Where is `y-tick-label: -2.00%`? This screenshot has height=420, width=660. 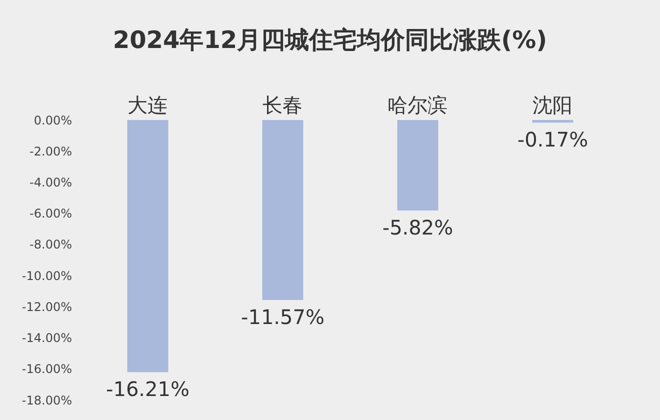 y-tick-label: -2.00% is located at coordinates (51, 151).